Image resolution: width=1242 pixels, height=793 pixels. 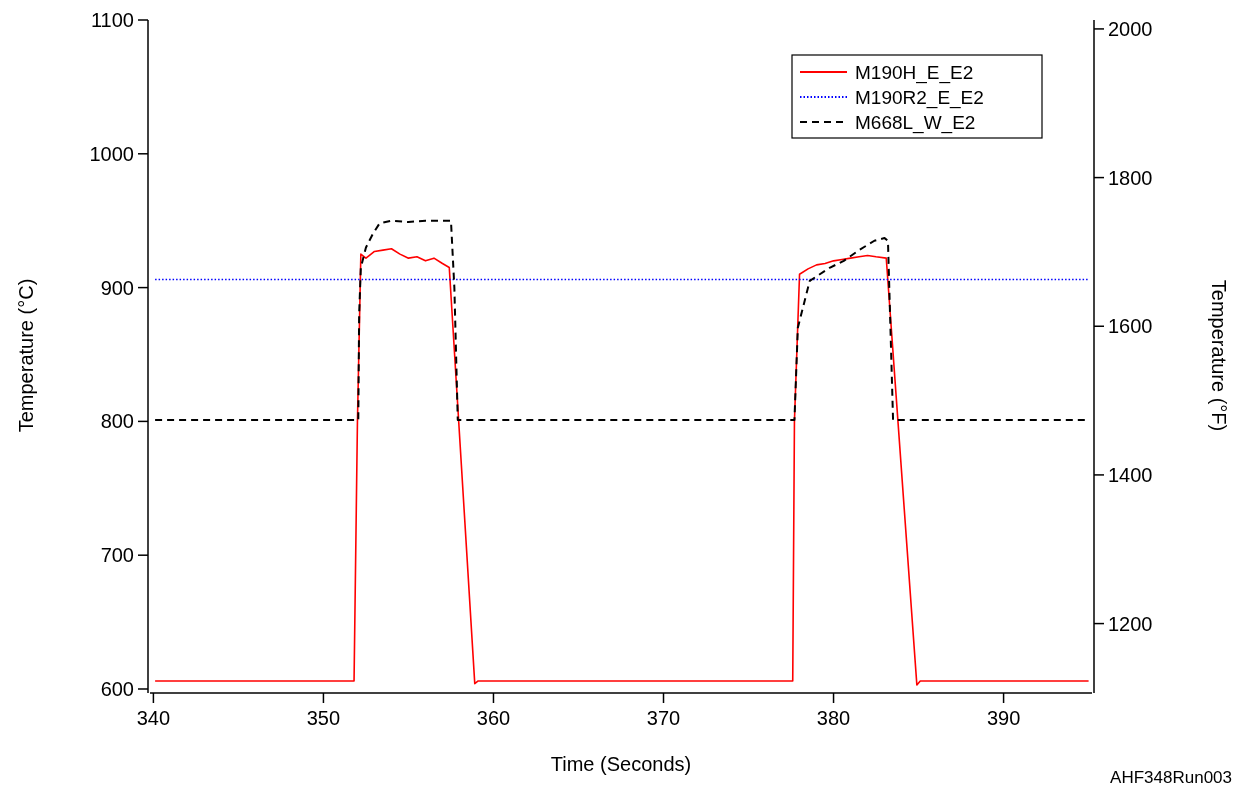 What do you see at coordinates (117, 421) in the screenshot?
I see `y-tick-label: 800` at bounding box center [117, 421].